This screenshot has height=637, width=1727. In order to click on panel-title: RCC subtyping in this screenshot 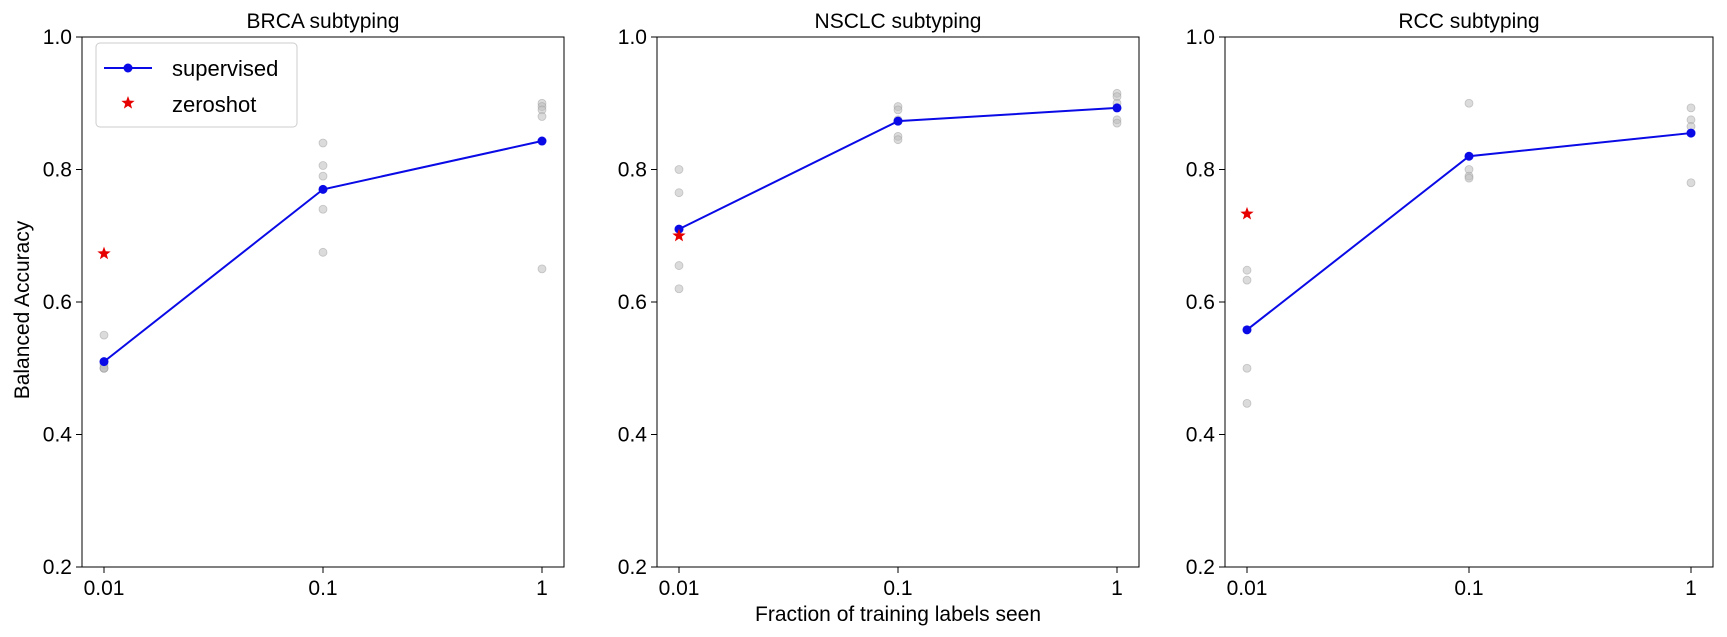, I will do `click(1468, 21)`.